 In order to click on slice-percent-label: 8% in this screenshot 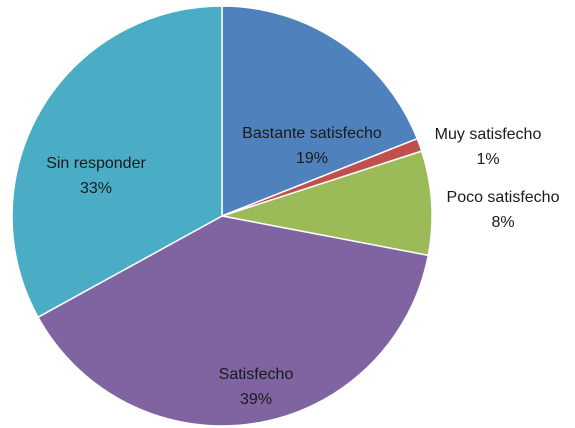, I will do `click(502, 222)`.